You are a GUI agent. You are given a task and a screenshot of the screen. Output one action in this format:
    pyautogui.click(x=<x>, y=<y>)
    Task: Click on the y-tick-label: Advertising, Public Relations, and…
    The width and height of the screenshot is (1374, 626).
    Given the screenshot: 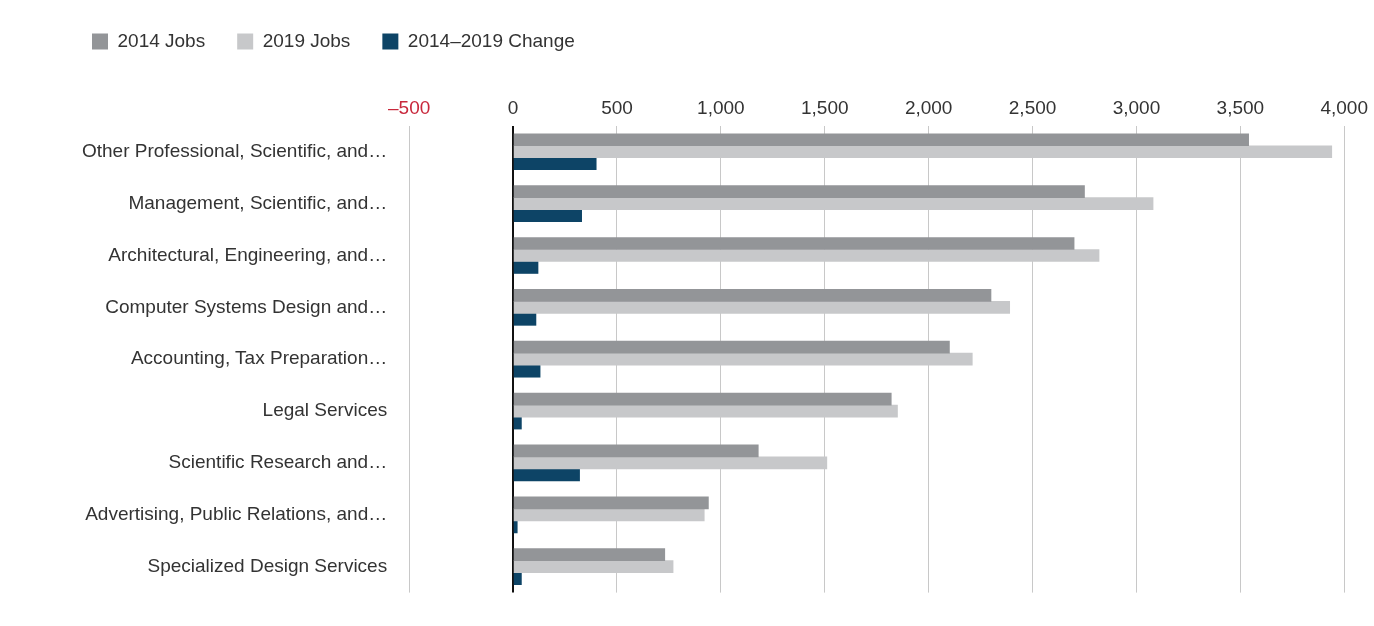 What is the action you would take?
    pyautogui.click(x=236, y=514)
    